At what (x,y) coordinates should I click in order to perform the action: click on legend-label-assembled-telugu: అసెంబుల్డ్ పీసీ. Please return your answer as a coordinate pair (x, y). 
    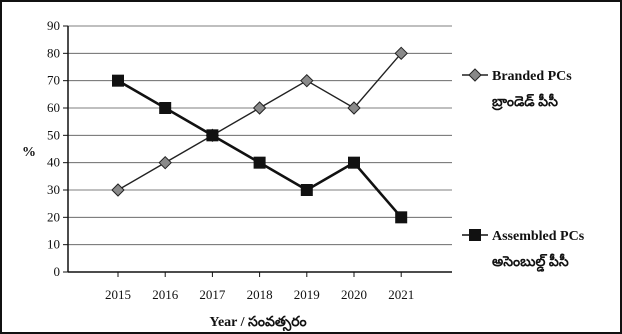
    Looking at the image, I should click on (530, 262).